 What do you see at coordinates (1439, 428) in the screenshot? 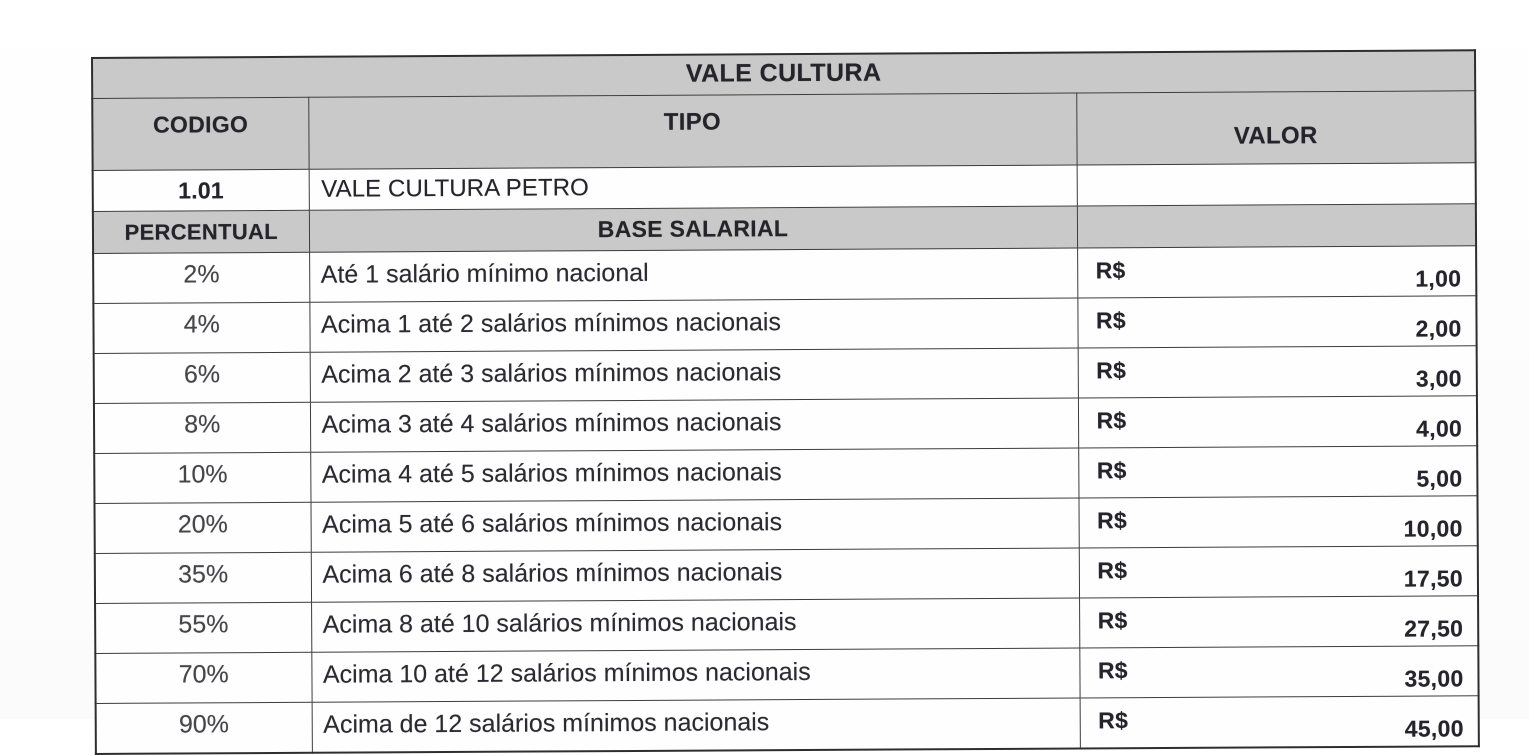
I see `row-amount: 4,00` at bounding box center [1439, 428].